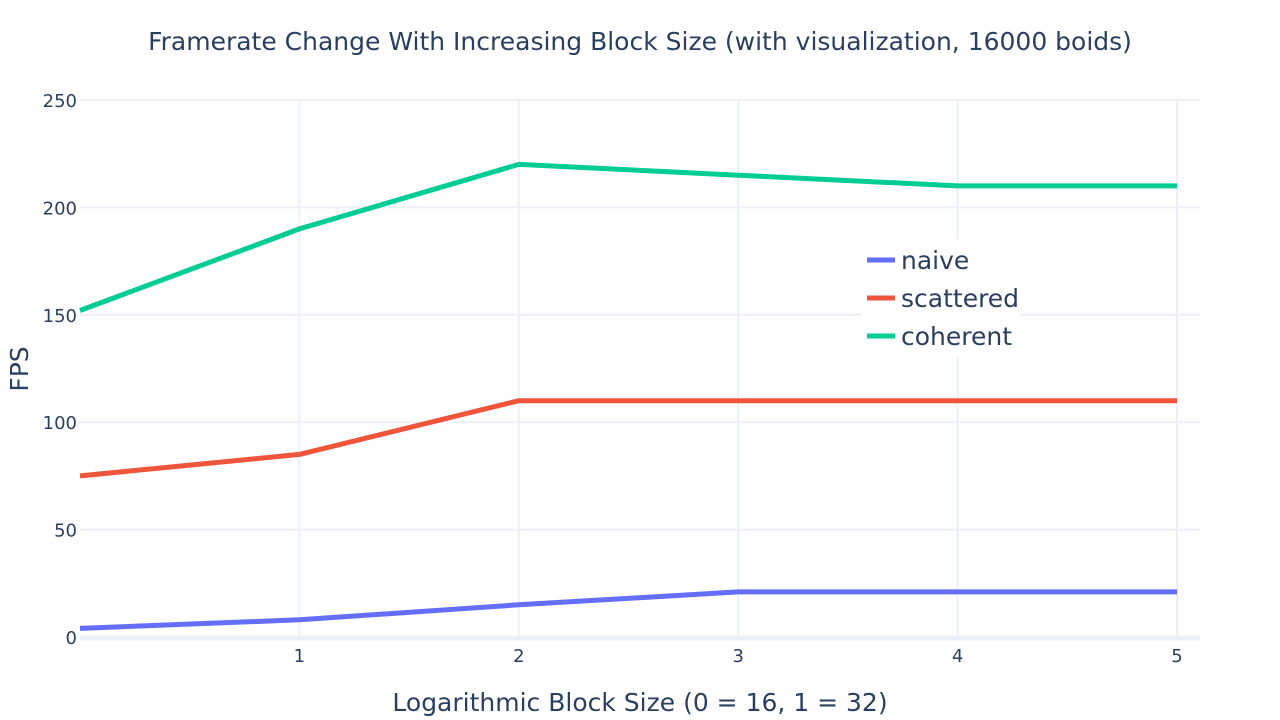  What do you see at coordinates (935, 260) in the screenshot?
I see `legend-label-naive: naive` at bounding box center [935, 260].